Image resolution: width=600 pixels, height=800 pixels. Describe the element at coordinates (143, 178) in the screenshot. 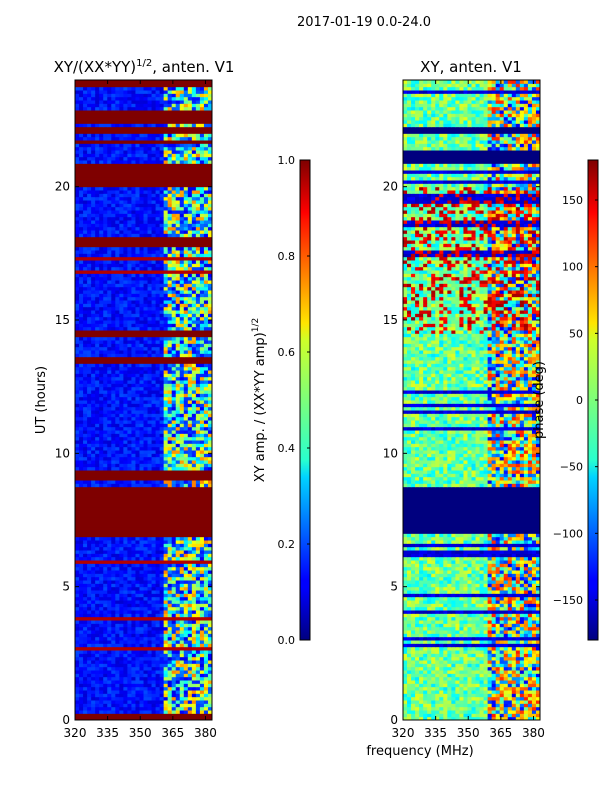

I see `saturated-band` at that location.